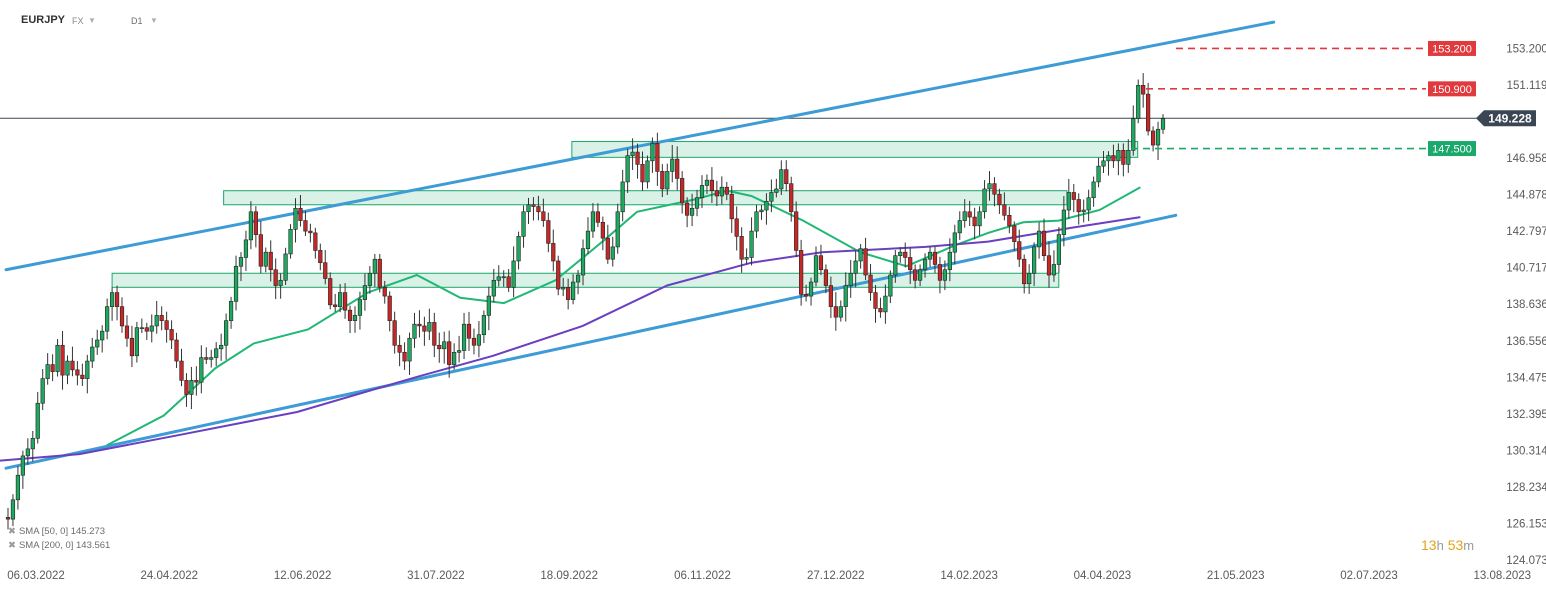 Image resolution: width=1546 pixels, height=595 pixels. What do you see at coordinates (1526, 305) in the screenshot?
I see `y-tick-label: 138.636` at bounding box center [1526, 305].